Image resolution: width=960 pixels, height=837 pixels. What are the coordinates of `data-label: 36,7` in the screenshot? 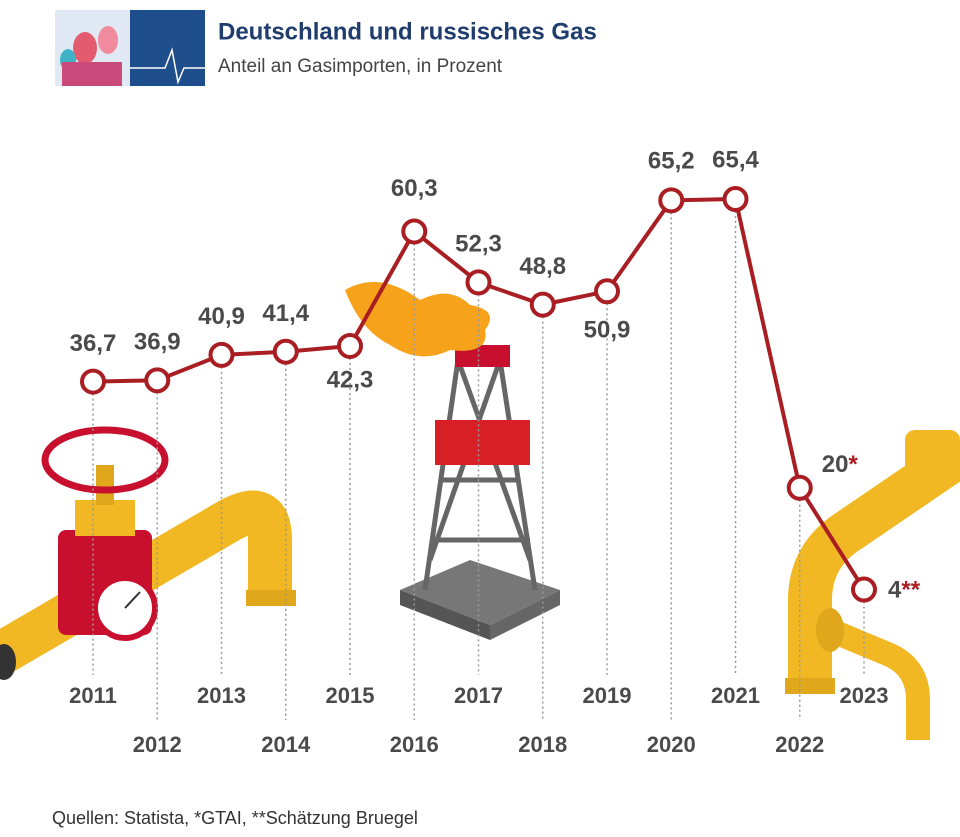 It's located at (93, 343).